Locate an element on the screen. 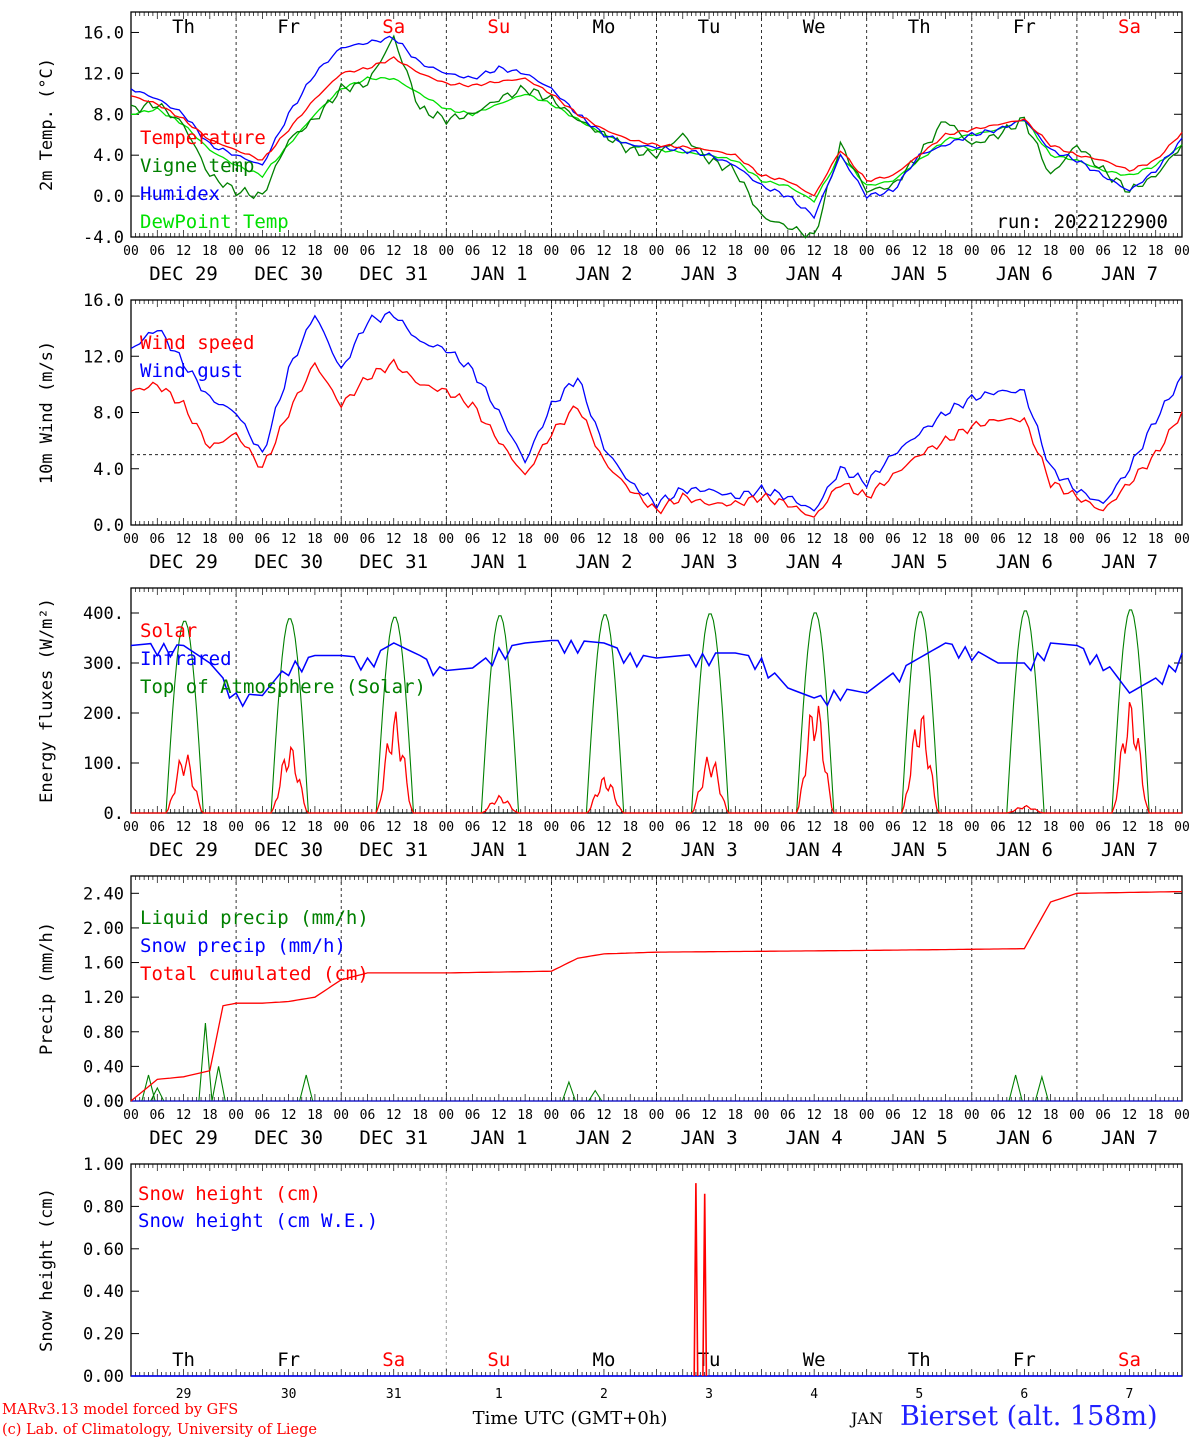 The height and width of the screenshot is (1440, 1194). day-number-label: 6 is located at coordinates (1024, 1394).